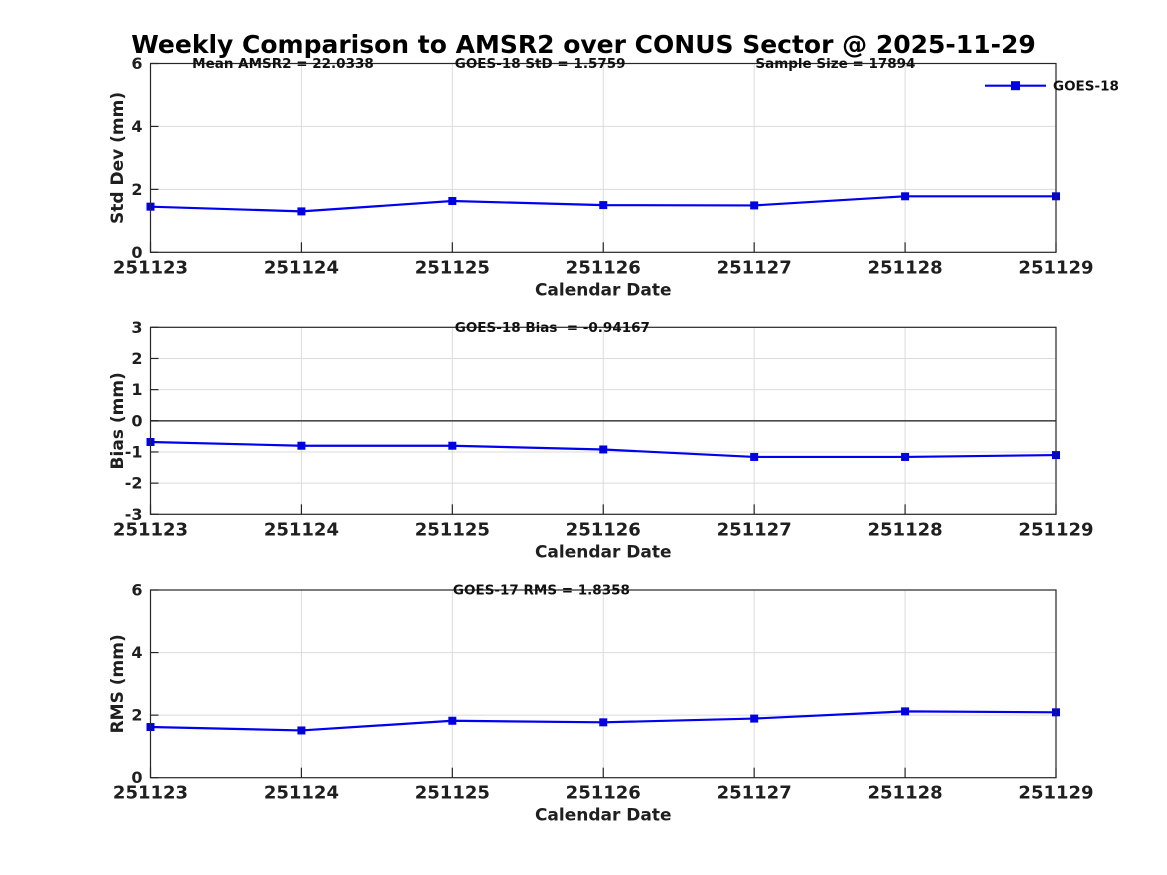 The height and width of the screenshot is (875, 1167). Describe the element at coordinates (1015, 86) in the screenshot. I see `legend-marker` at that location.